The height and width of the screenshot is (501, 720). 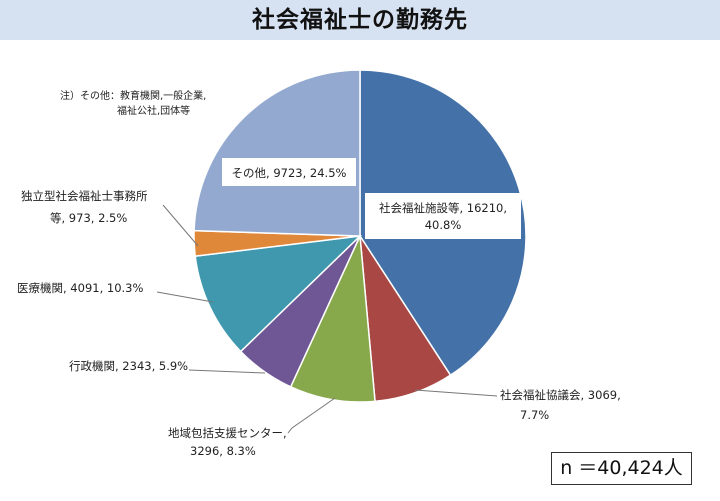 I want to click on slice-label: その他, 9723, 24.5%, so click(x=289, y=173).